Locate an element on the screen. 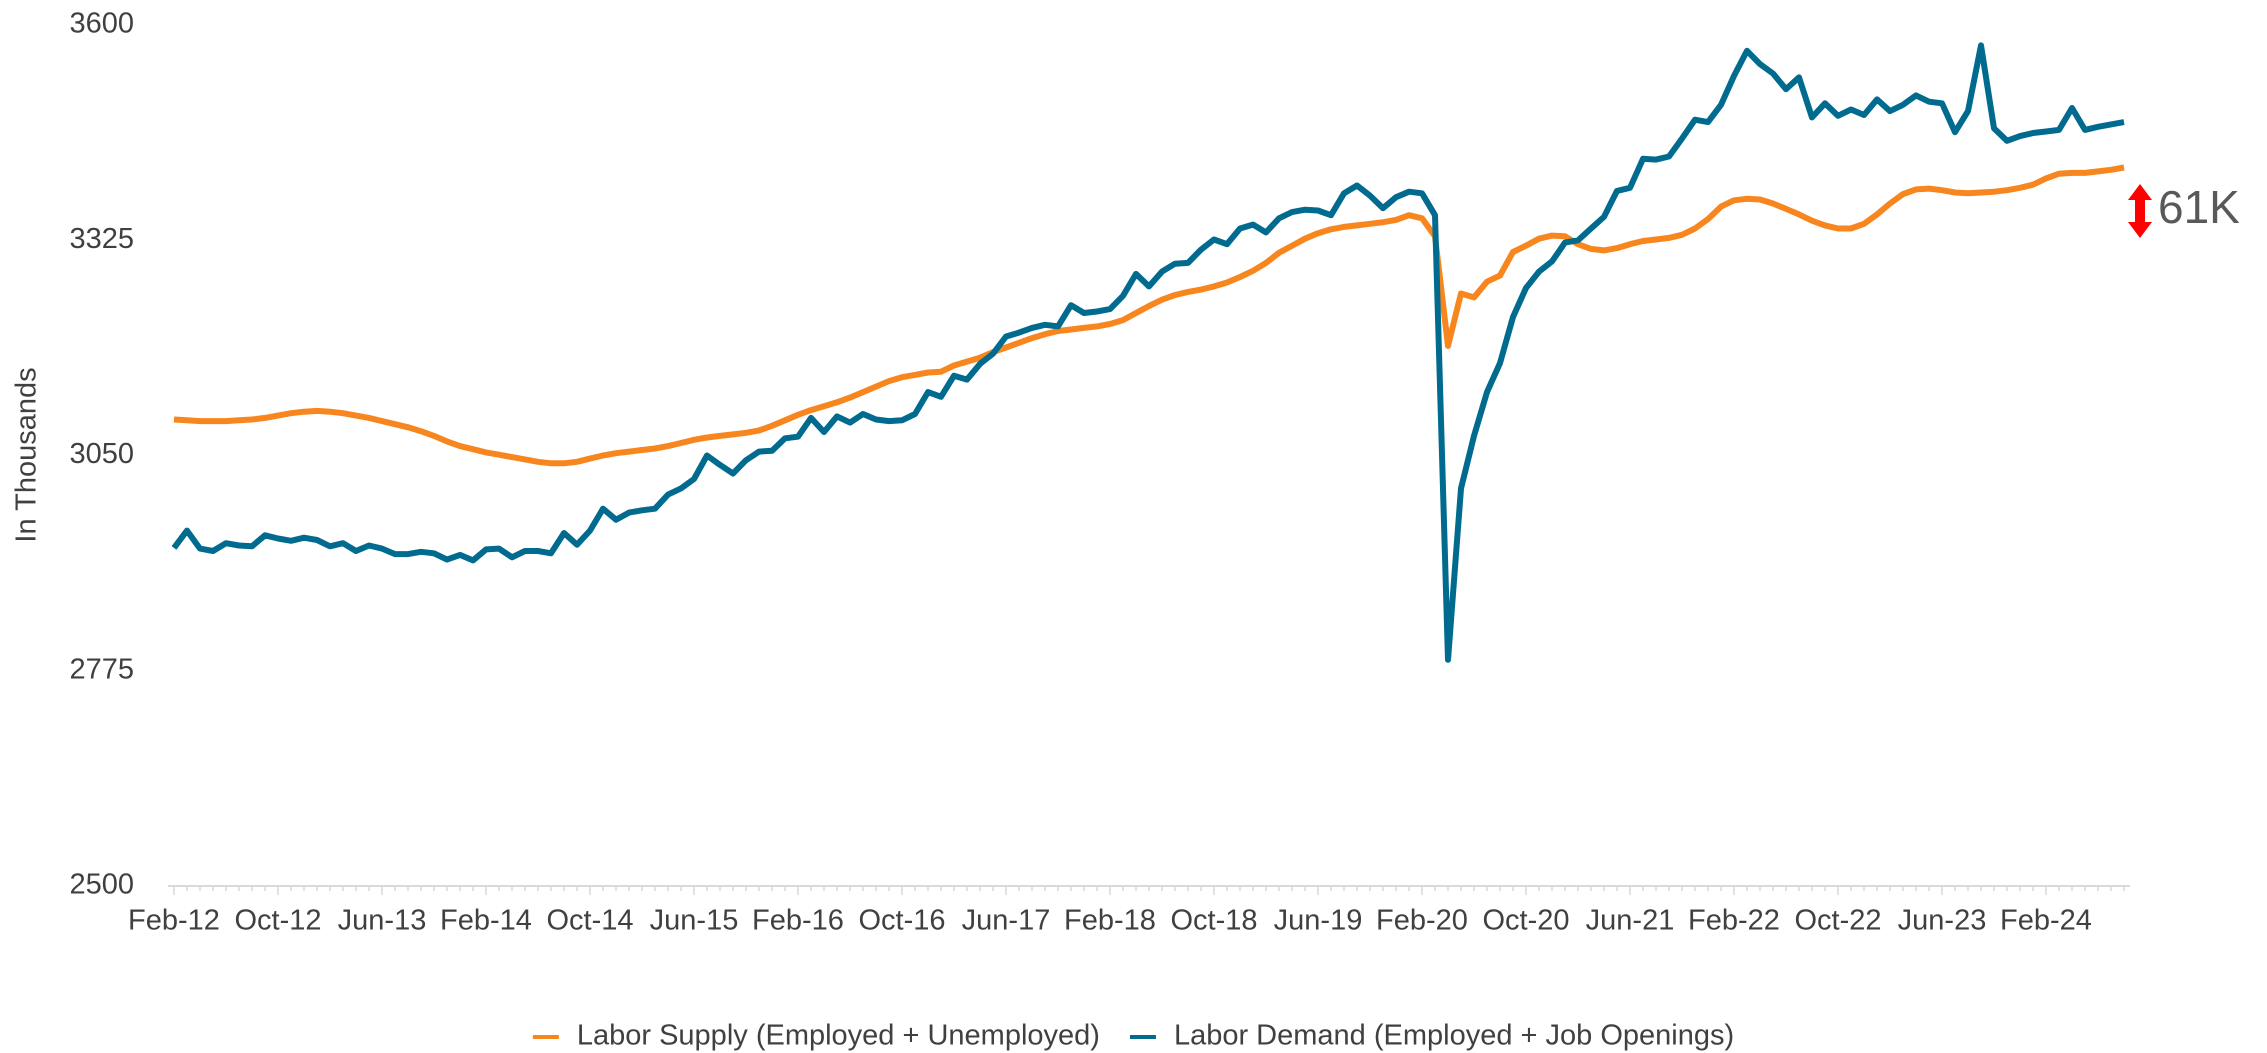 The width and height of the screenshot is (2267, 1053). y-tick-label: 3050 is located at coordinates (101, 454).